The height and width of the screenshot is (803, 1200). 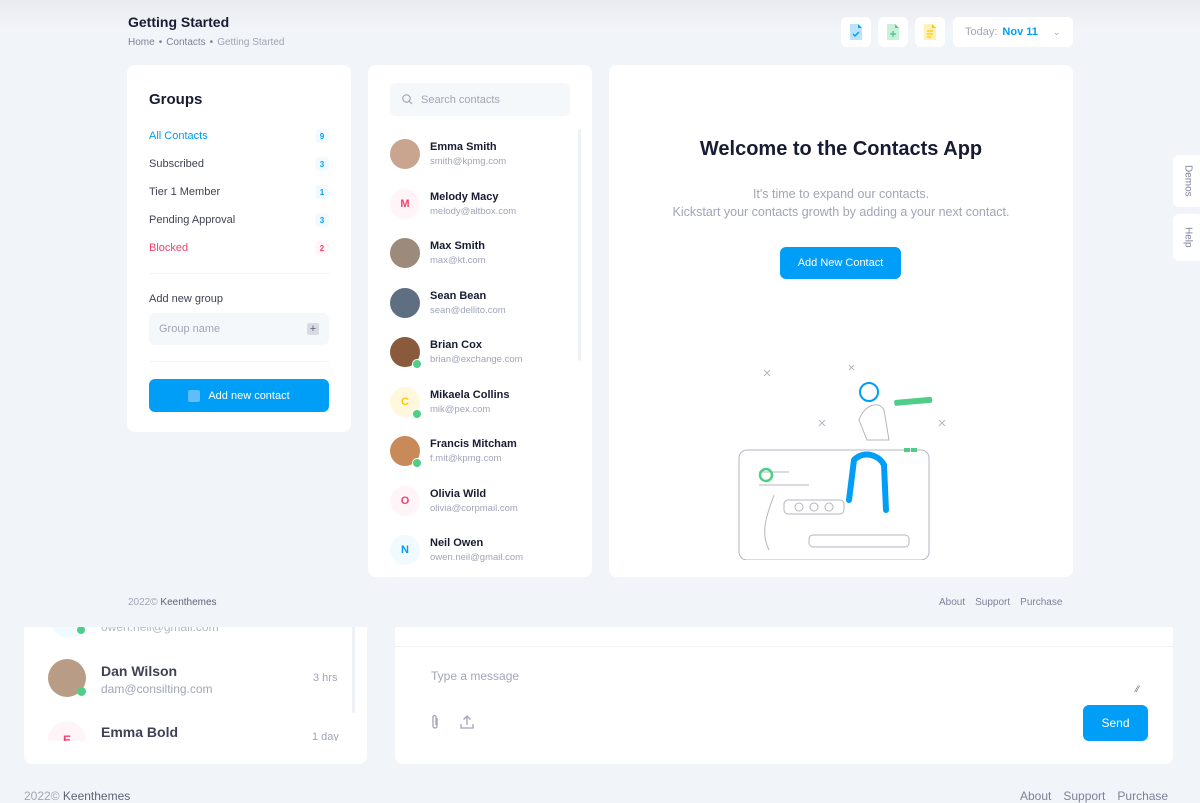 I want to click on contact-name: Neil Owen, so click(x=457, y=543).